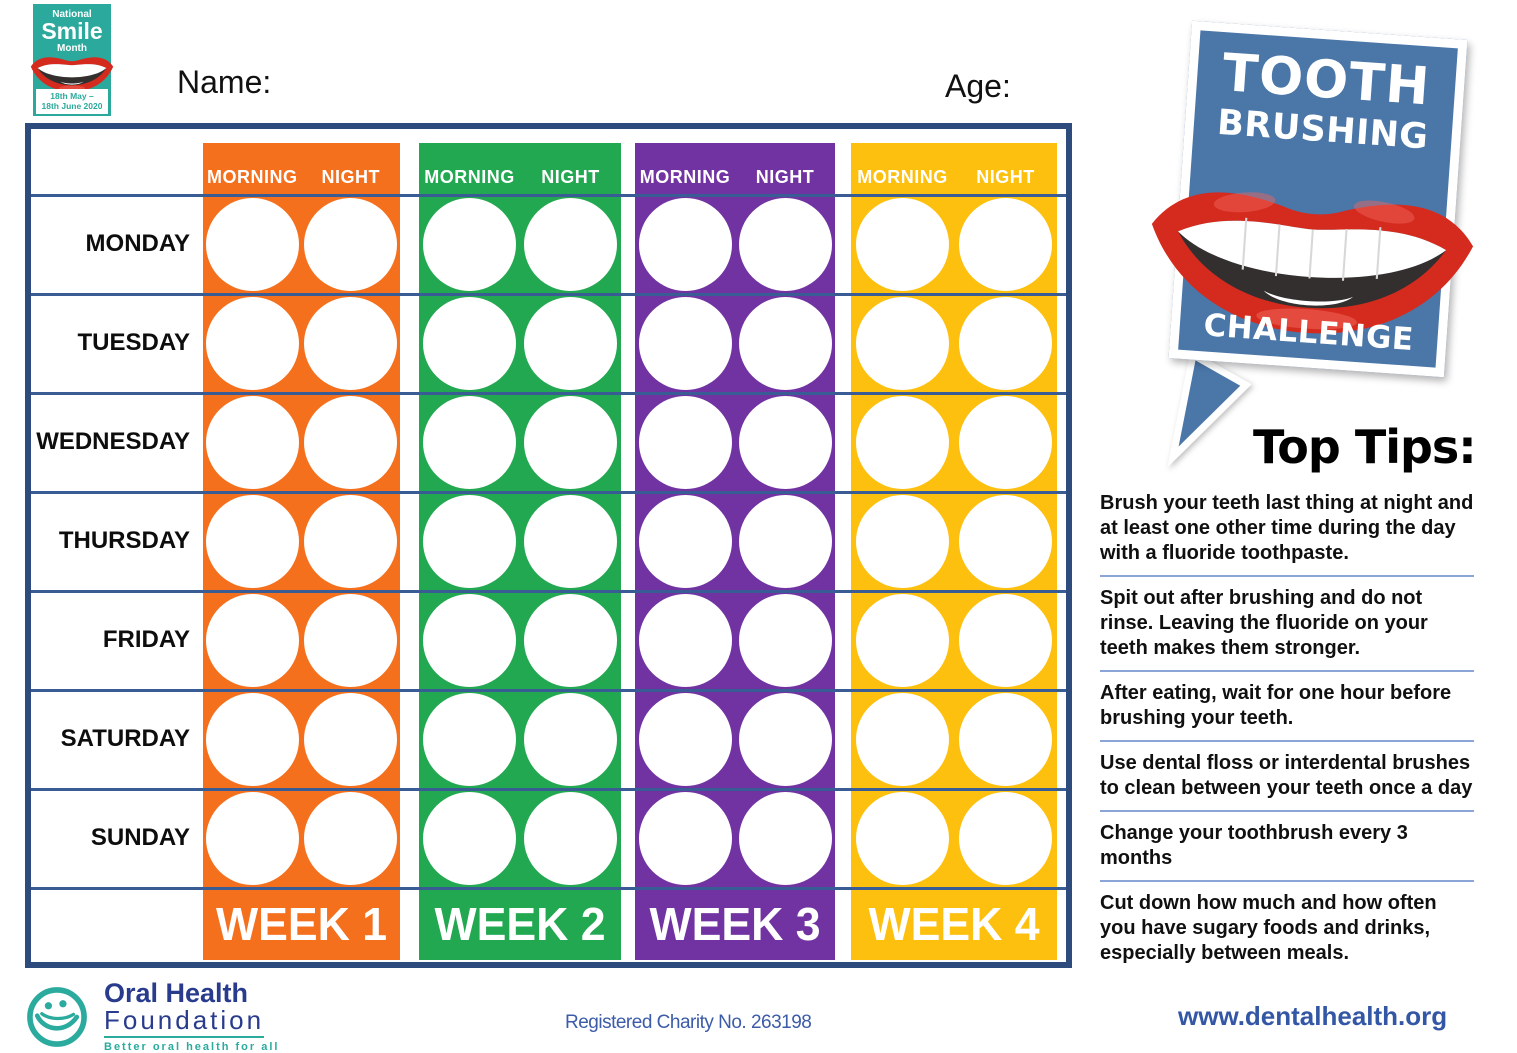 This screenshot has width=1517, height=1053. I want to click on week-label: WEEK 1, so click(301, 924).